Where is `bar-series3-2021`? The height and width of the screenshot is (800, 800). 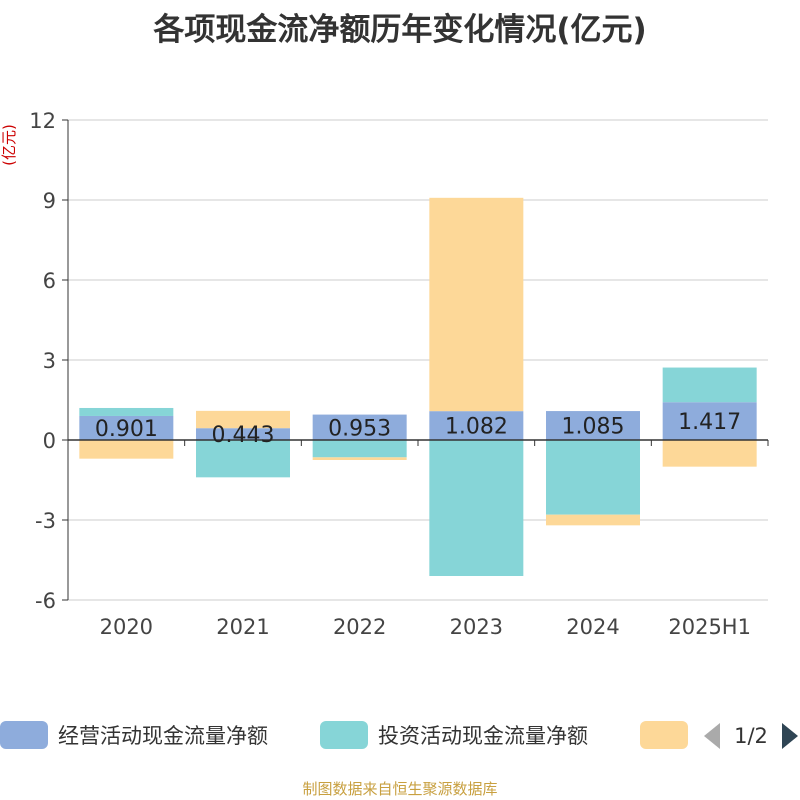 bar-series3-2021 is located at coordinates (243, 419).